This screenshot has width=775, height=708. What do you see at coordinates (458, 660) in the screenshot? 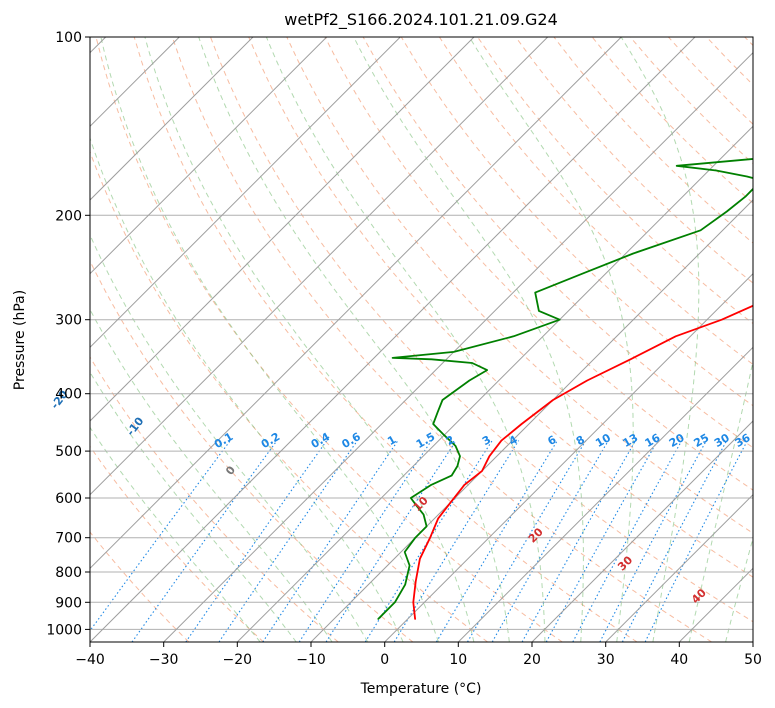
I see `x-tick-label: 10` at bounding box center [458, 660].